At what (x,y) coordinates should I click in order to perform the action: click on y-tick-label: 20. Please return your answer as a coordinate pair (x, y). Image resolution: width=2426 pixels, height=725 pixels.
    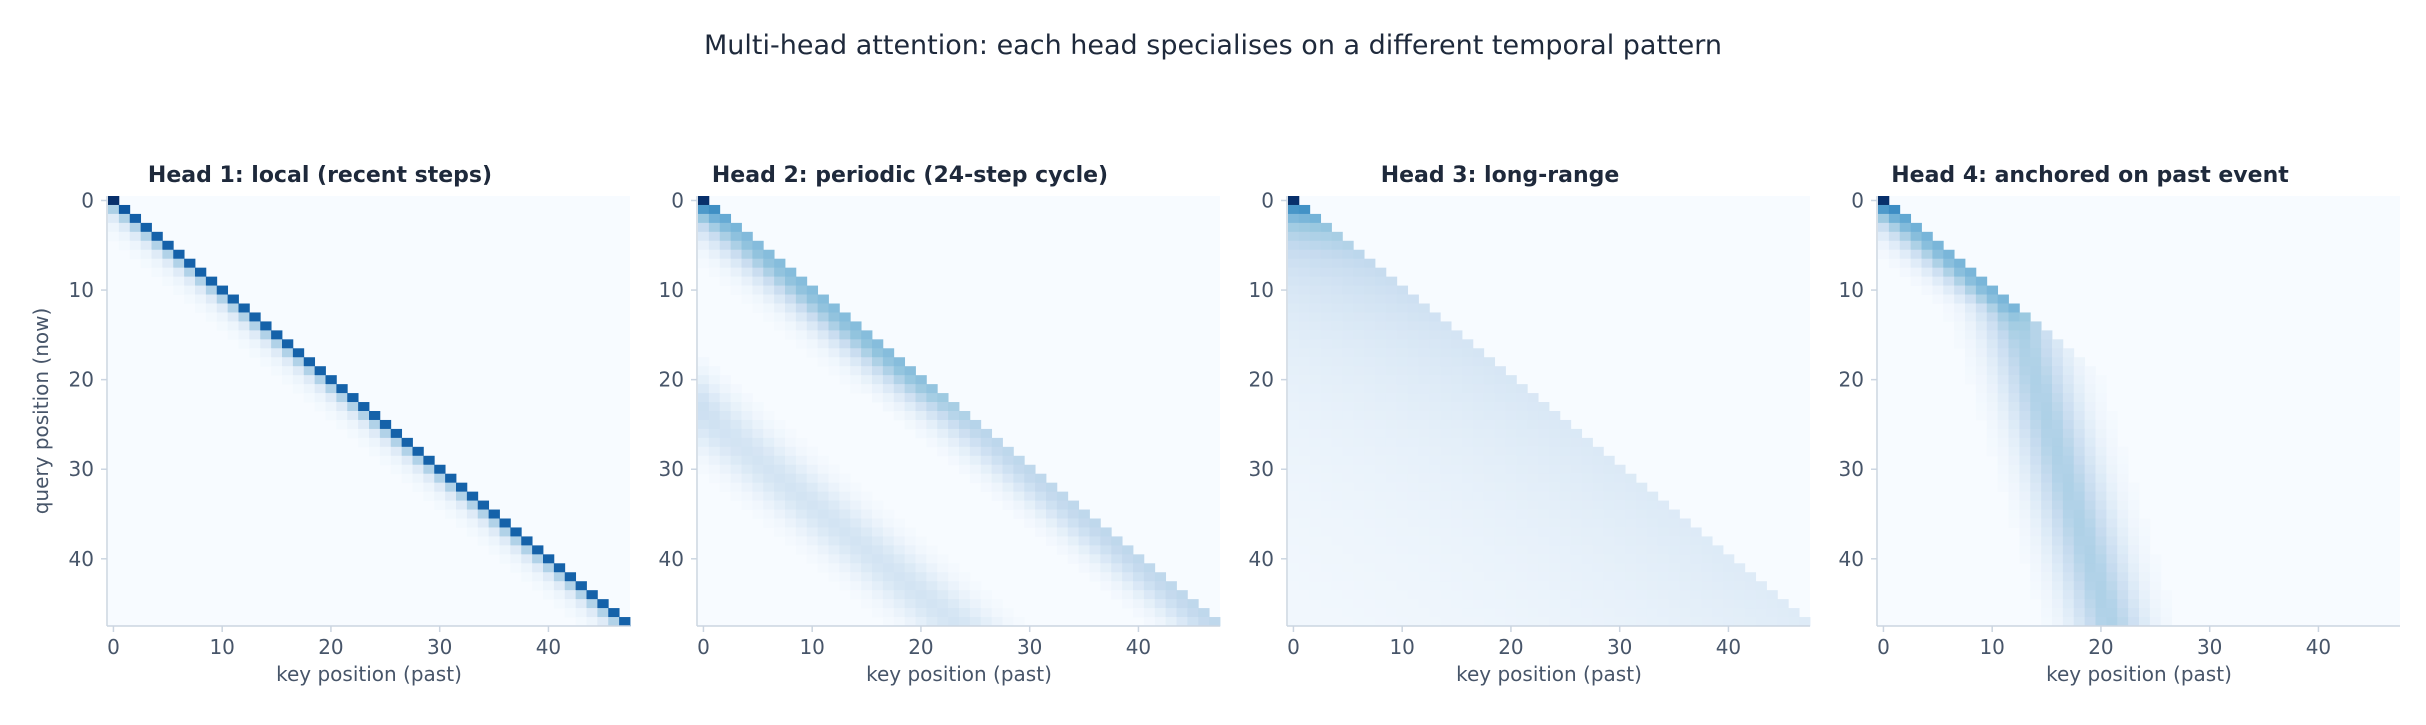
    Looking at the image, I should click on (81, 380).